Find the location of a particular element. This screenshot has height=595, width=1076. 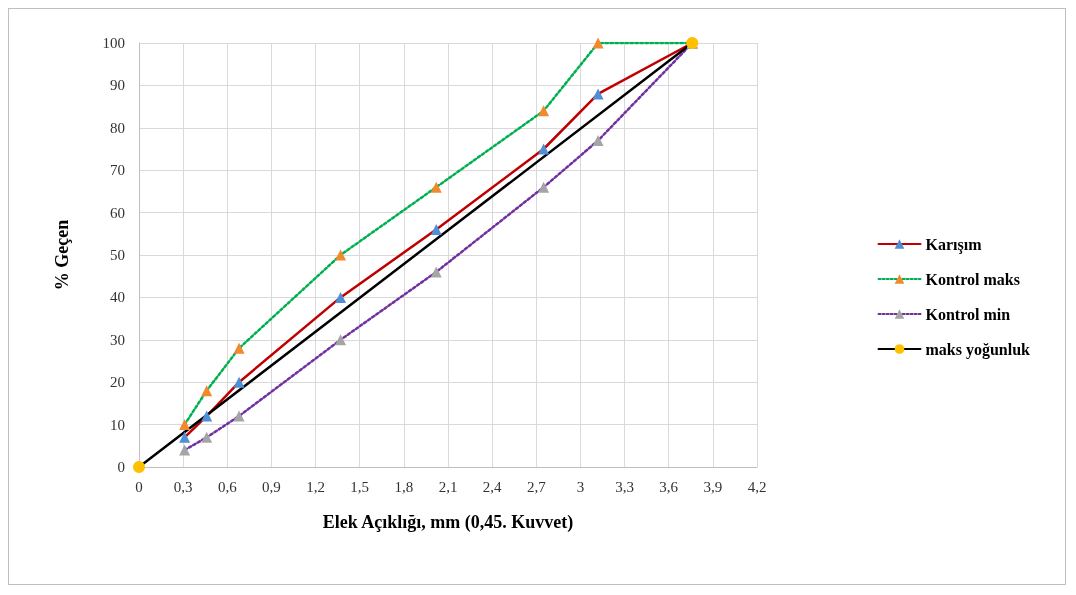

y-tick-label: 80 is located at coordinates (117, 127).